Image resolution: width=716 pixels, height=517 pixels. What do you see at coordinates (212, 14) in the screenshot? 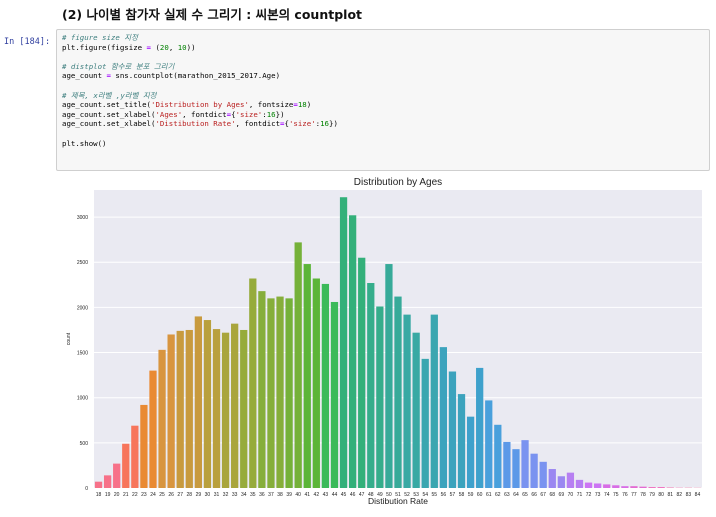
I see `section-heading: (2) 나이별 참가자 실제 수 그리기 : 씨본의 countplot` at bounding box center [212, 14].